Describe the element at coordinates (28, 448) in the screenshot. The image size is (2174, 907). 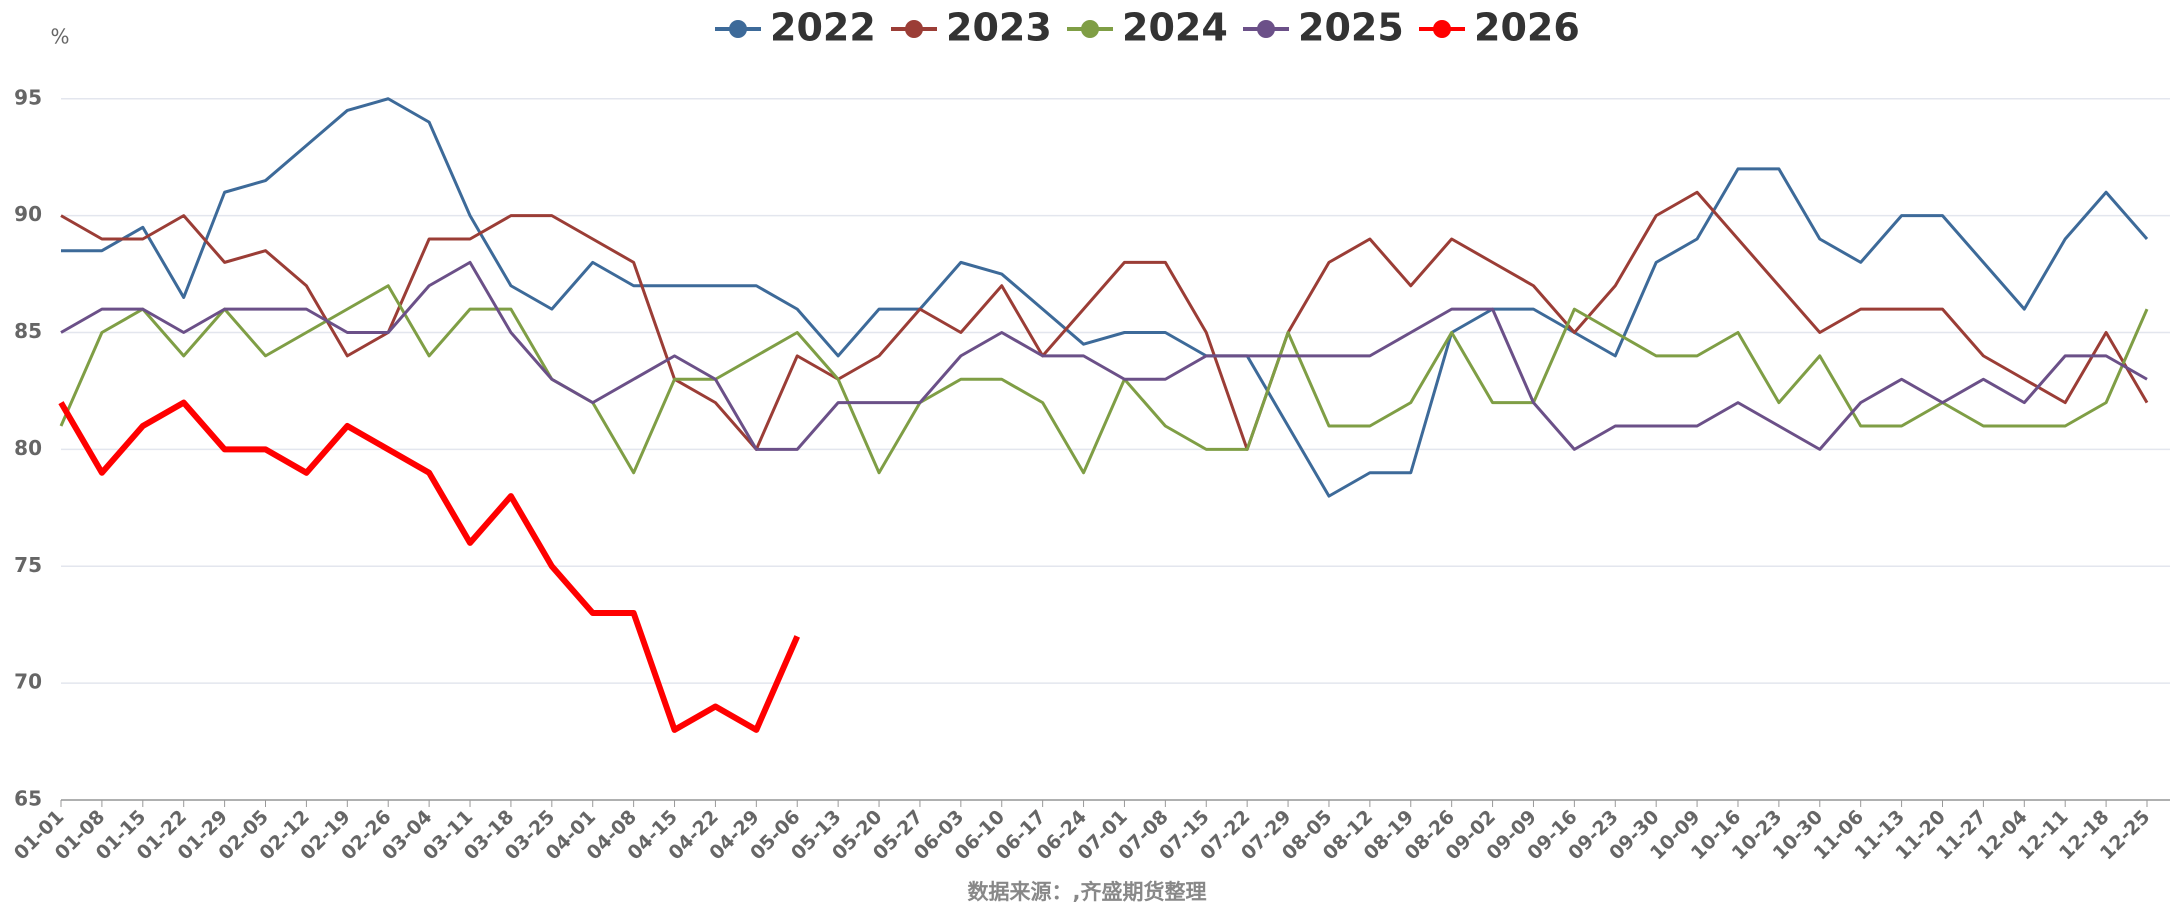
I see `y-tick-label: 80` at that location.